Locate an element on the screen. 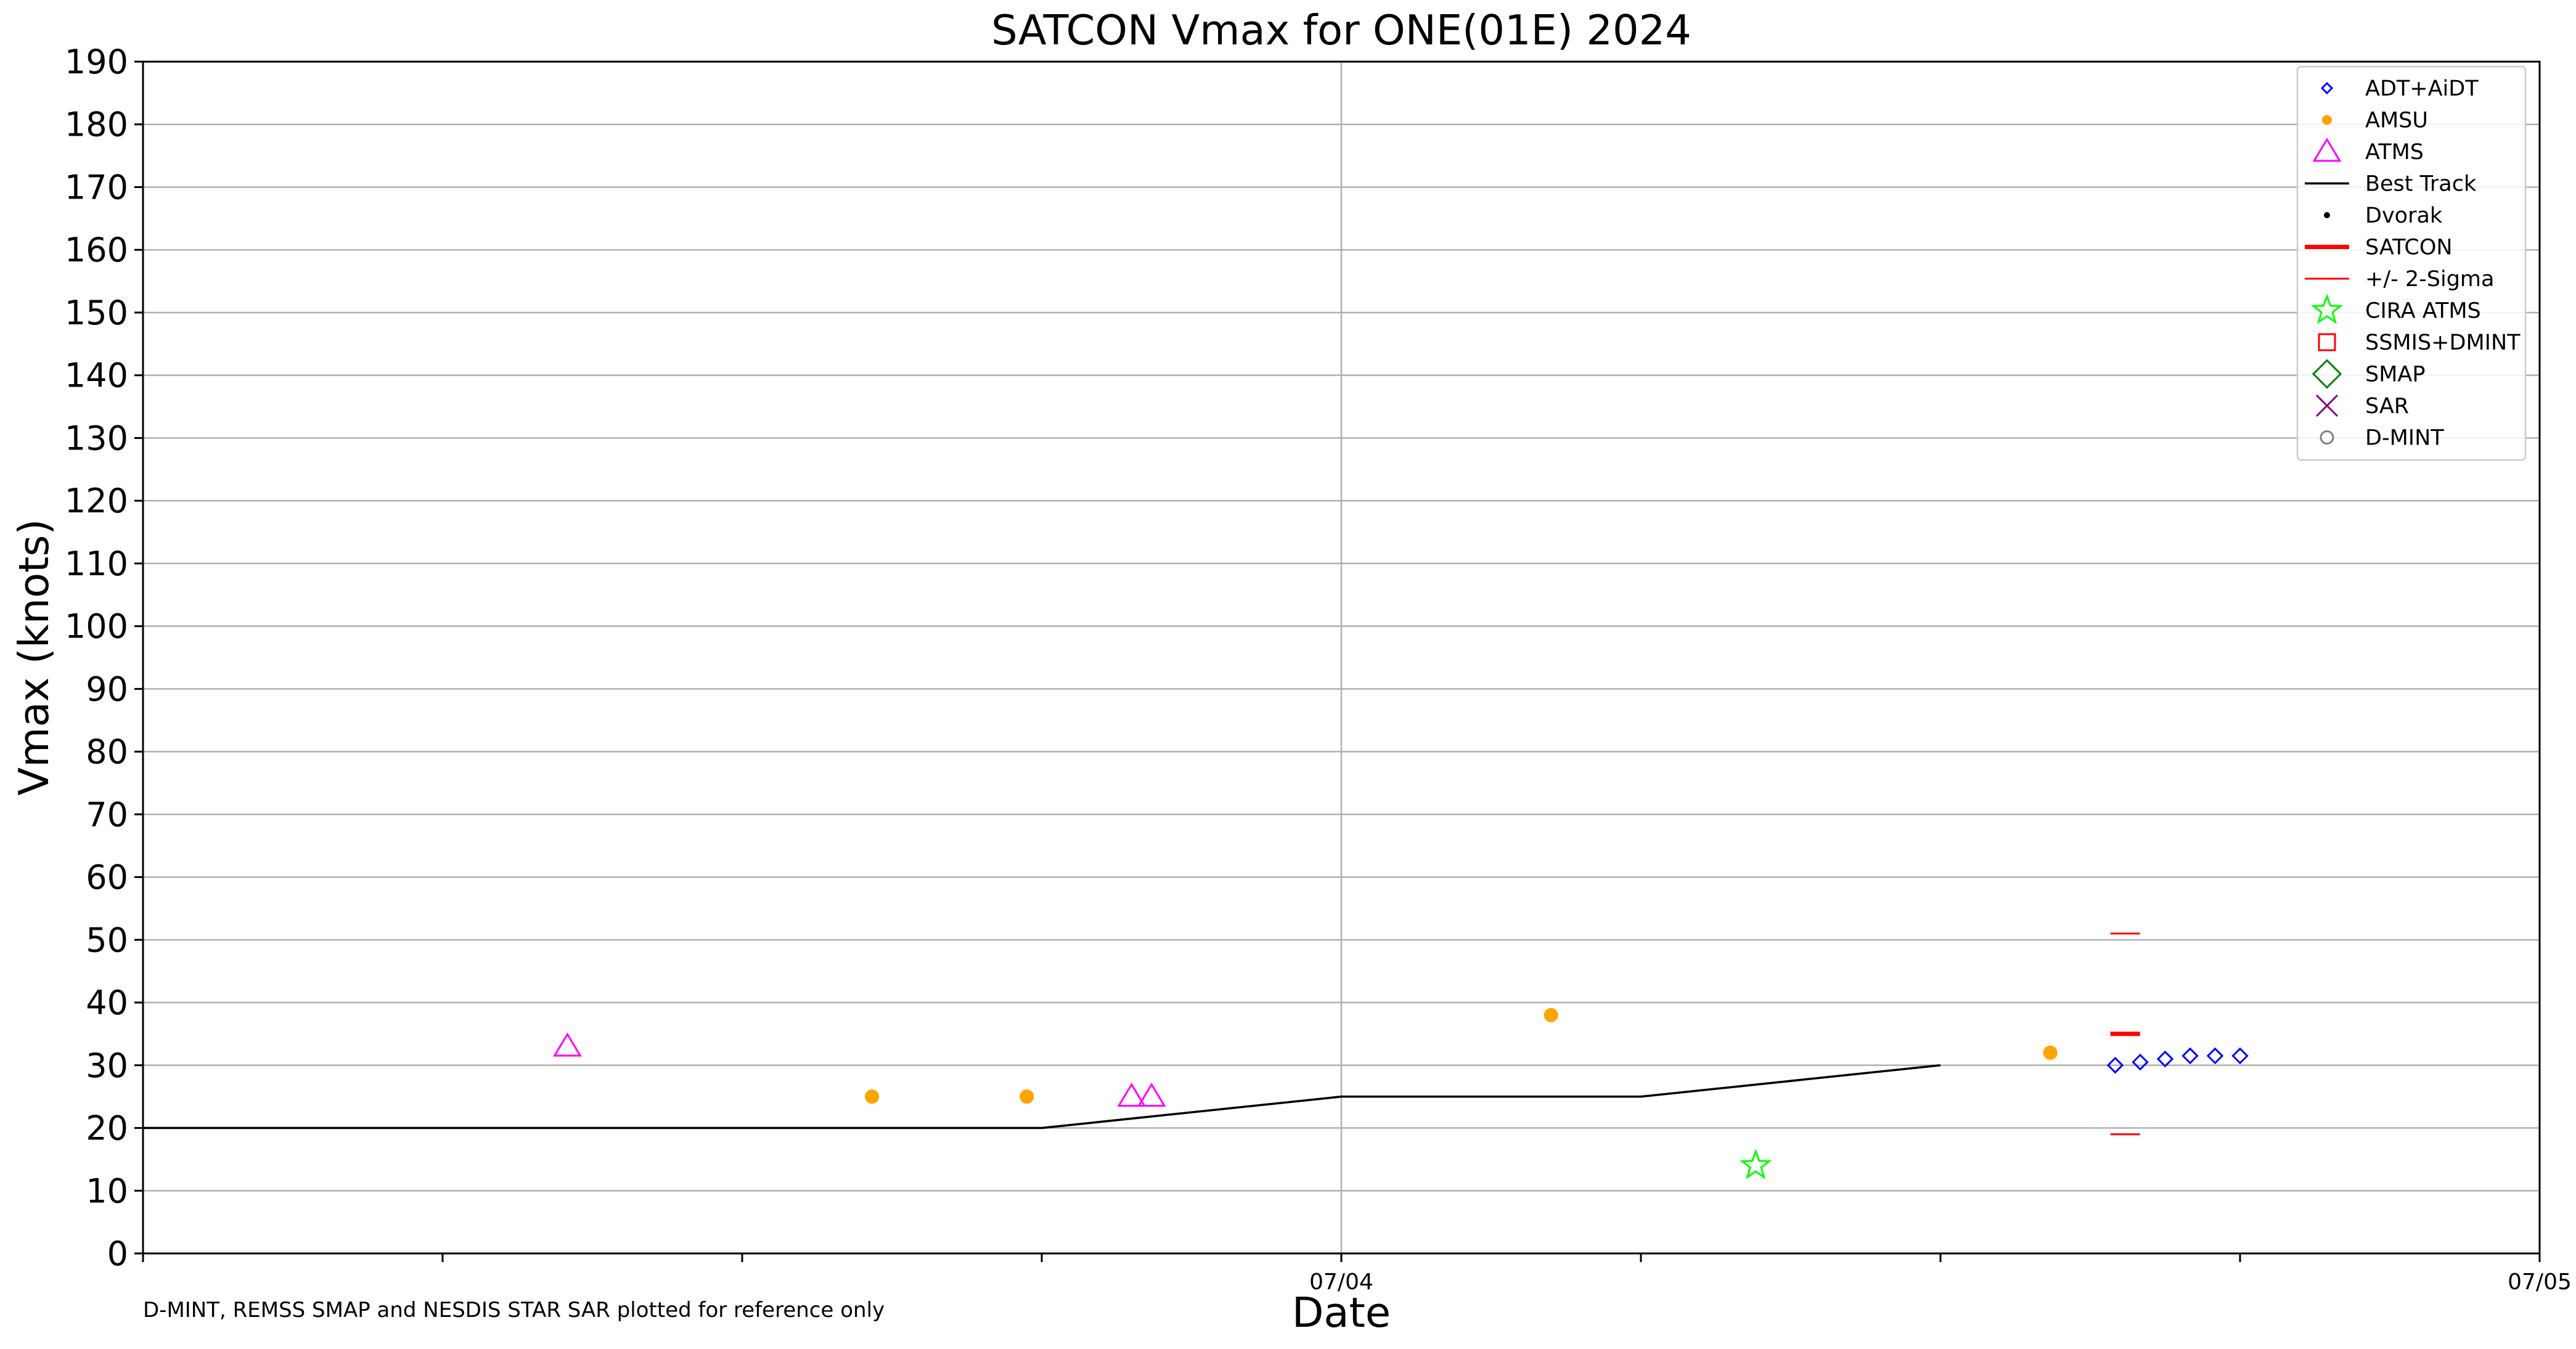  legend-label-2-sigma: +/- 2-Sigma is located at coordinates (2429, 279).